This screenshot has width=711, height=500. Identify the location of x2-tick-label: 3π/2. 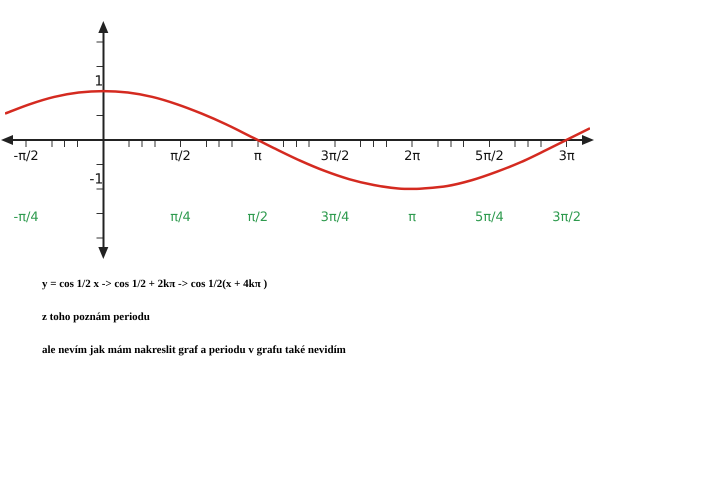
(567, 217).